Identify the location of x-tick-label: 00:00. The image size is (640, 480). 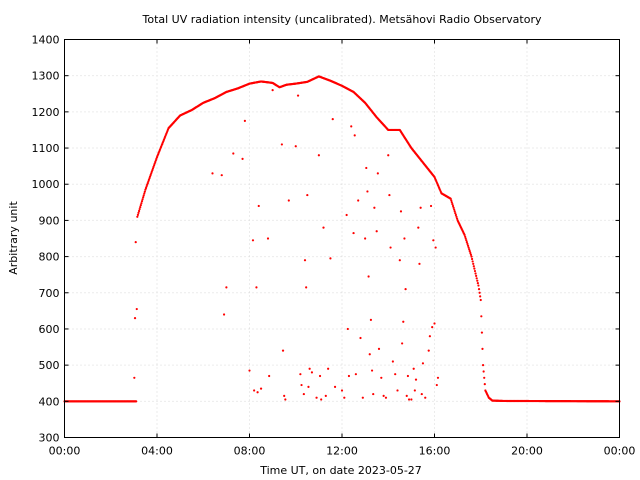
(620, 451).